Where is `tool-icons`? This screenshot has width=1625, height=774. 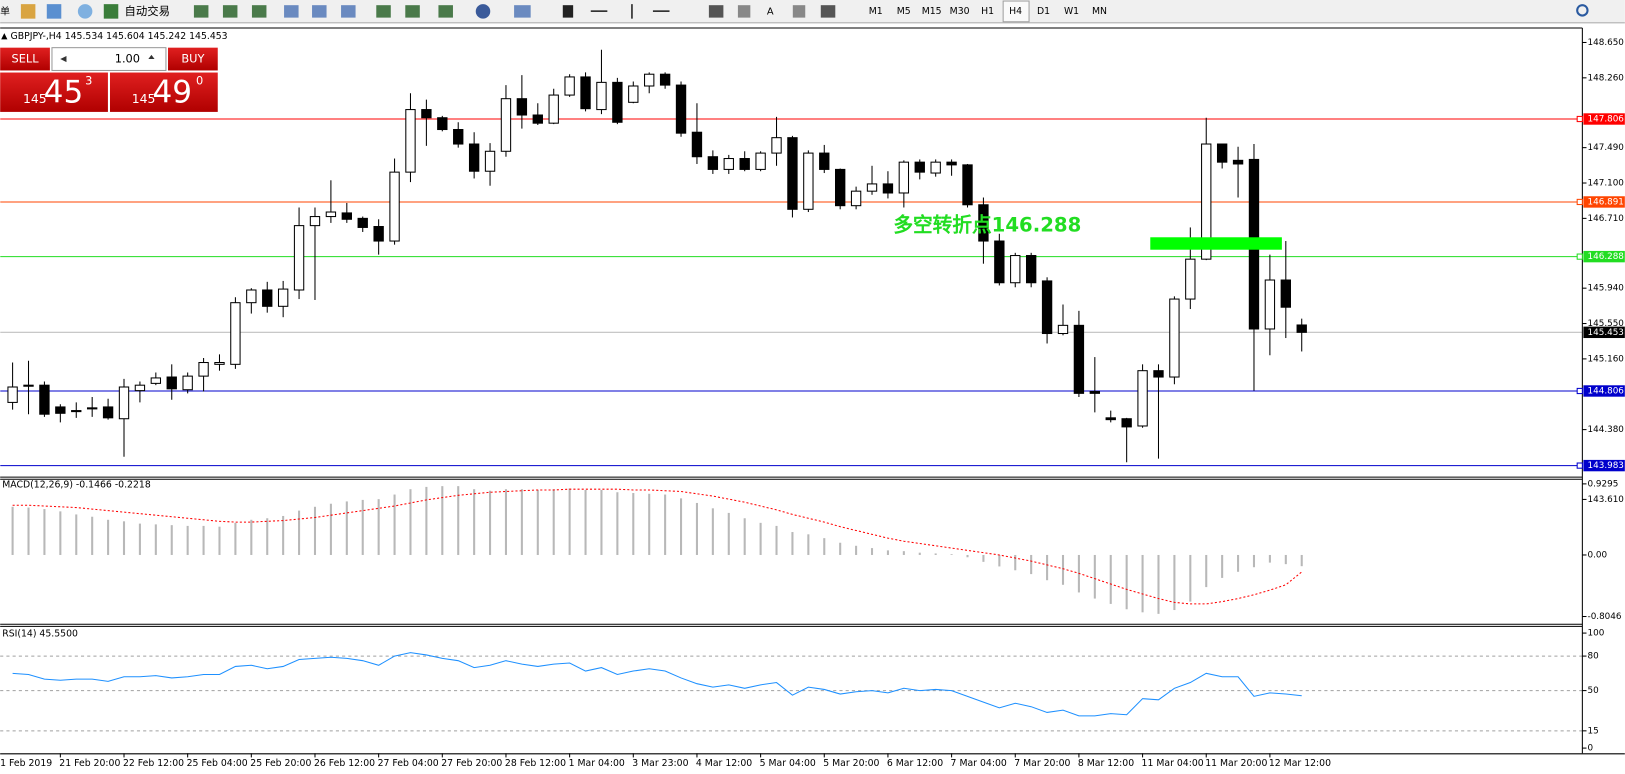
tool-icons is located at coordinates (891, 11).